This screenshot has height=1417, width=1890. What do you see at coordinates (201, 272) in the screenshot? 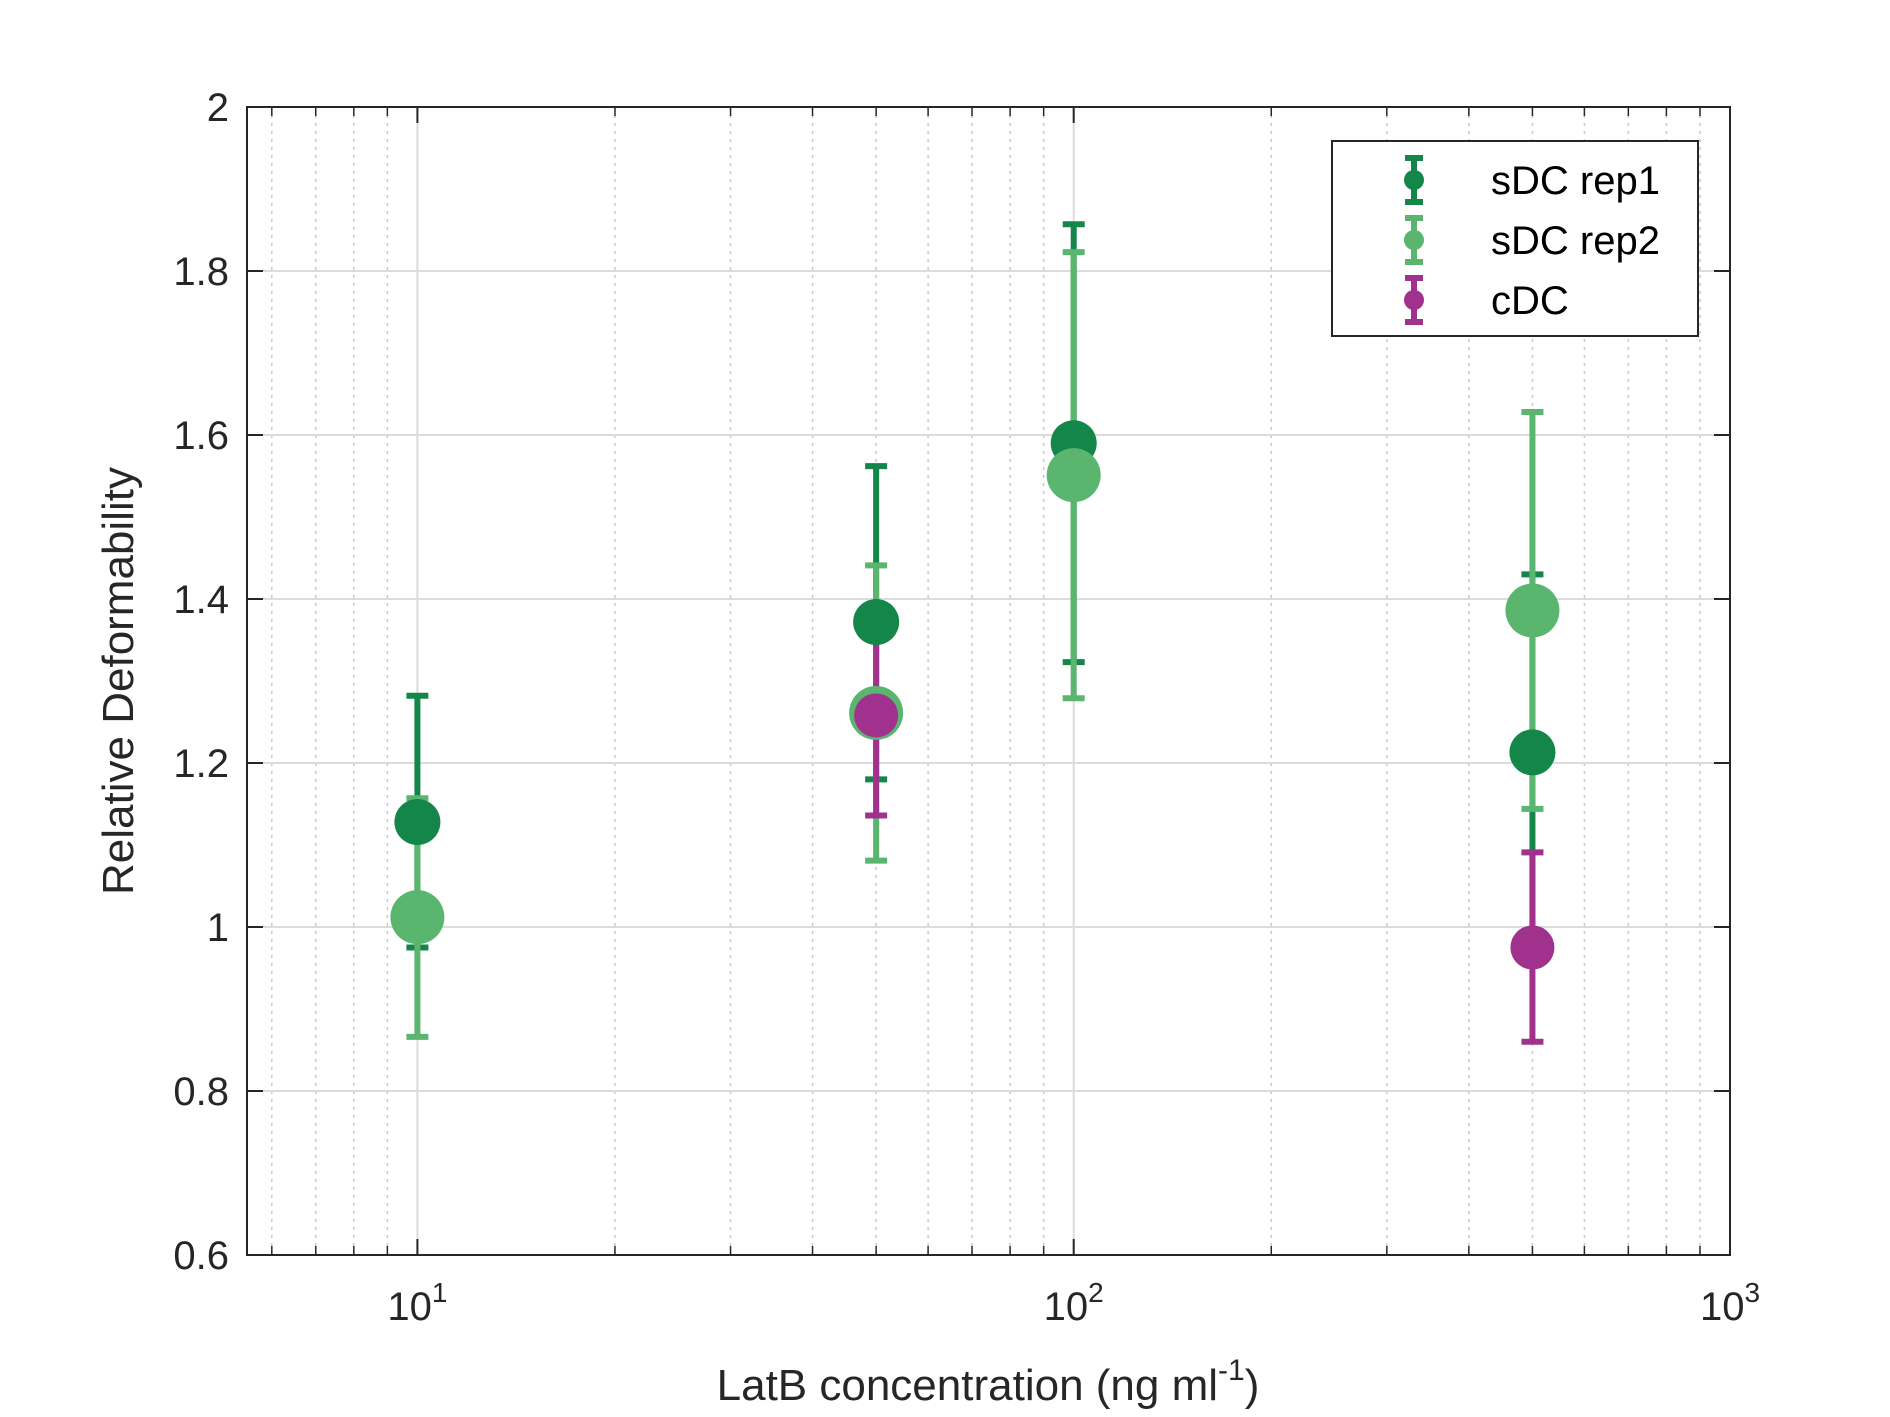
I see `y-tick-label: 1.8` at bounding box center [201, 272].